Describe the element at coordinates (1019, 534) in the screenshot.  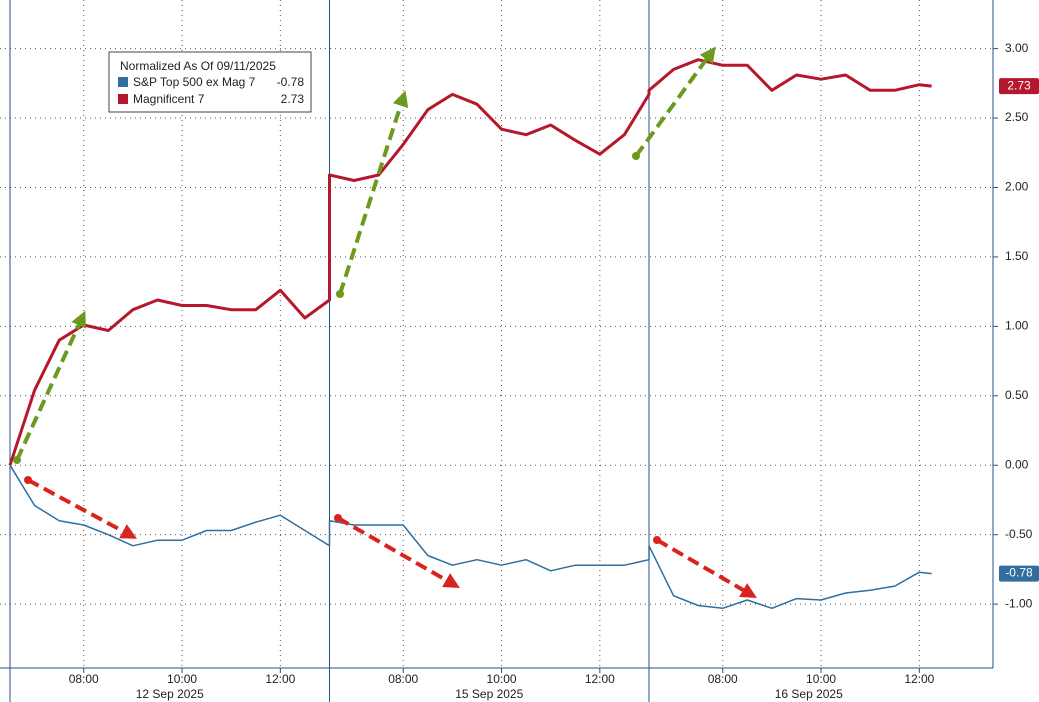
I see `y-tick-label: -0.50` at that location.